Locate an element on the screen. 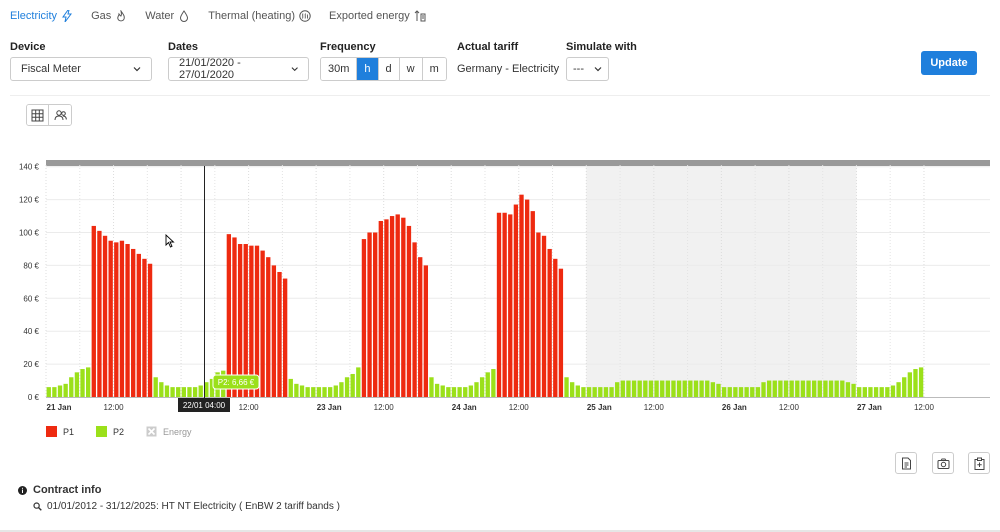 This screenshot has height=532, width=1000. tooltip-box is located at coordinates (236, 382).